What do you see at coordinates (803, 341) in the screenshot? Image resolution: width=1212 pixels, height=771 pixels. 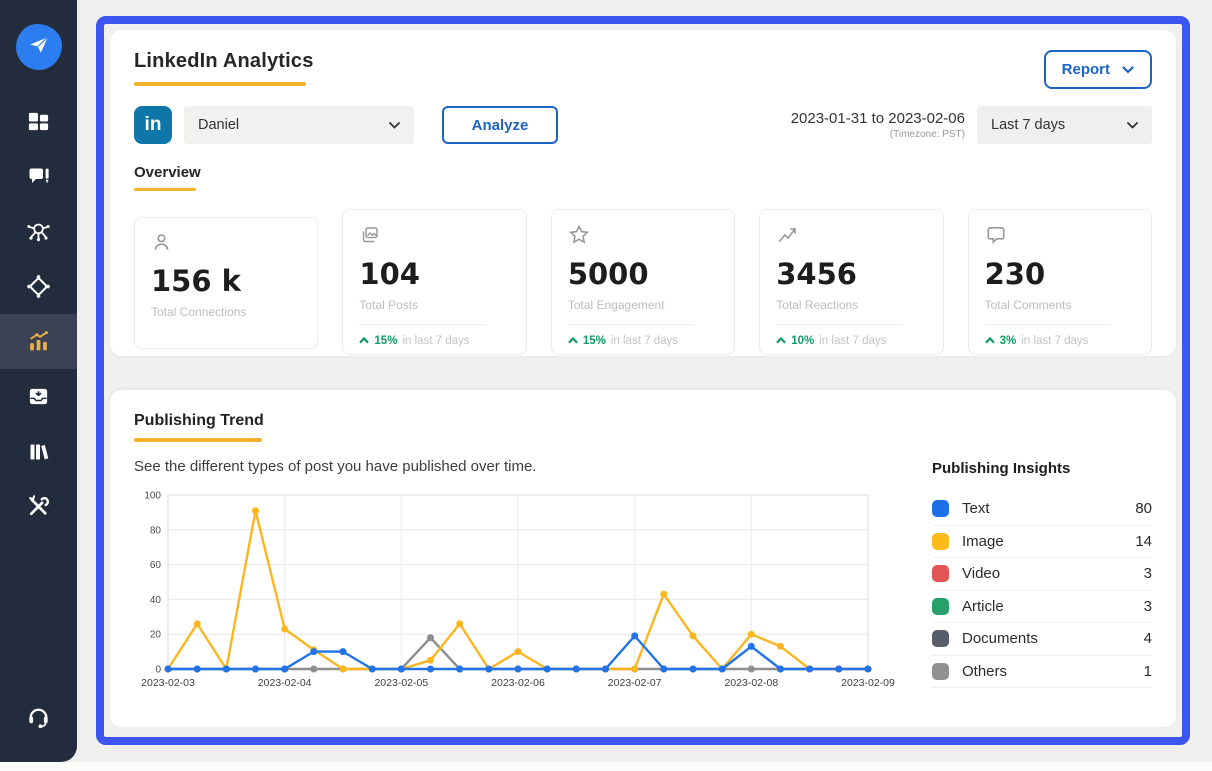 I see `stat-delta-value: 10%` at bounding box center [803, 341].